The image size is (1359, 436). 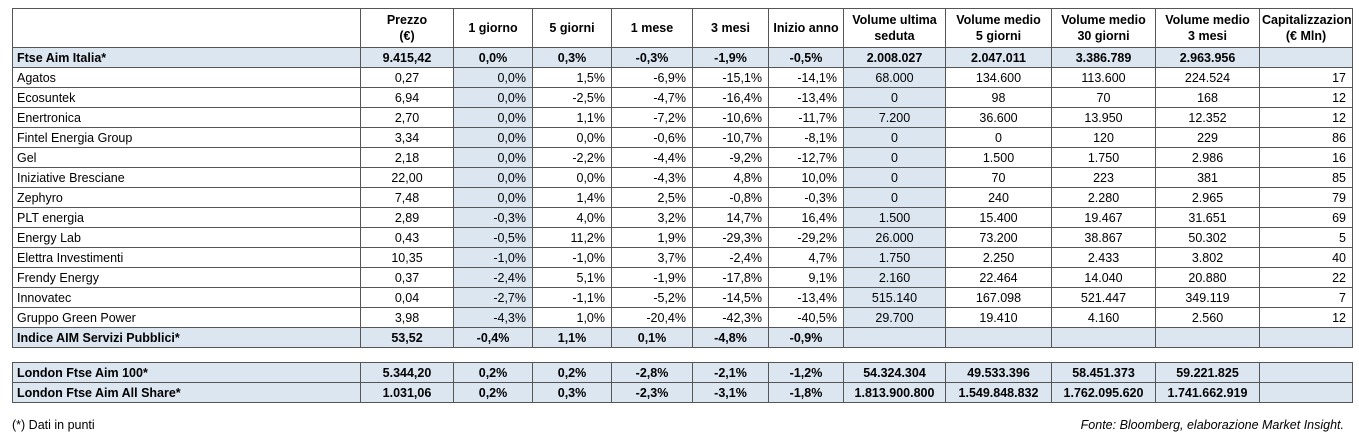 I want to click on table-cell: 19.410, so click(x=998, y=317).